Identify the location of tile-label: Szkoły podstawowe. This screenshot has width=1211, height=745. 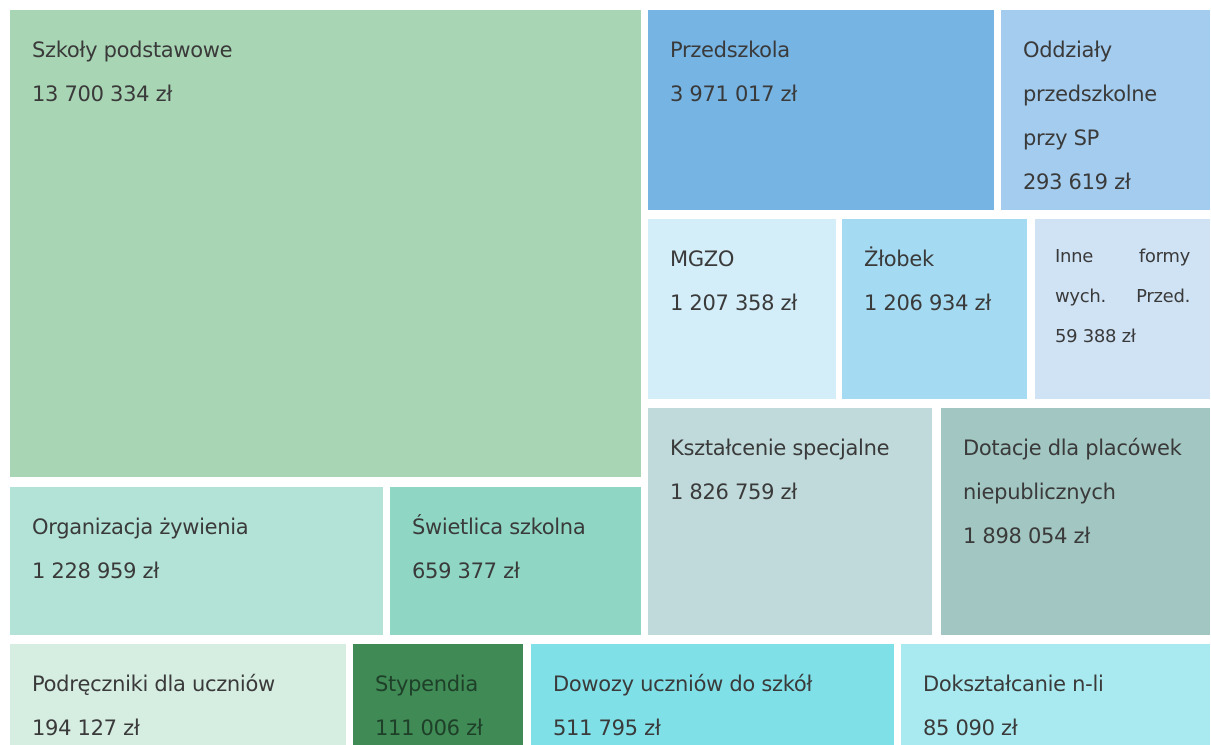
(132, 50).